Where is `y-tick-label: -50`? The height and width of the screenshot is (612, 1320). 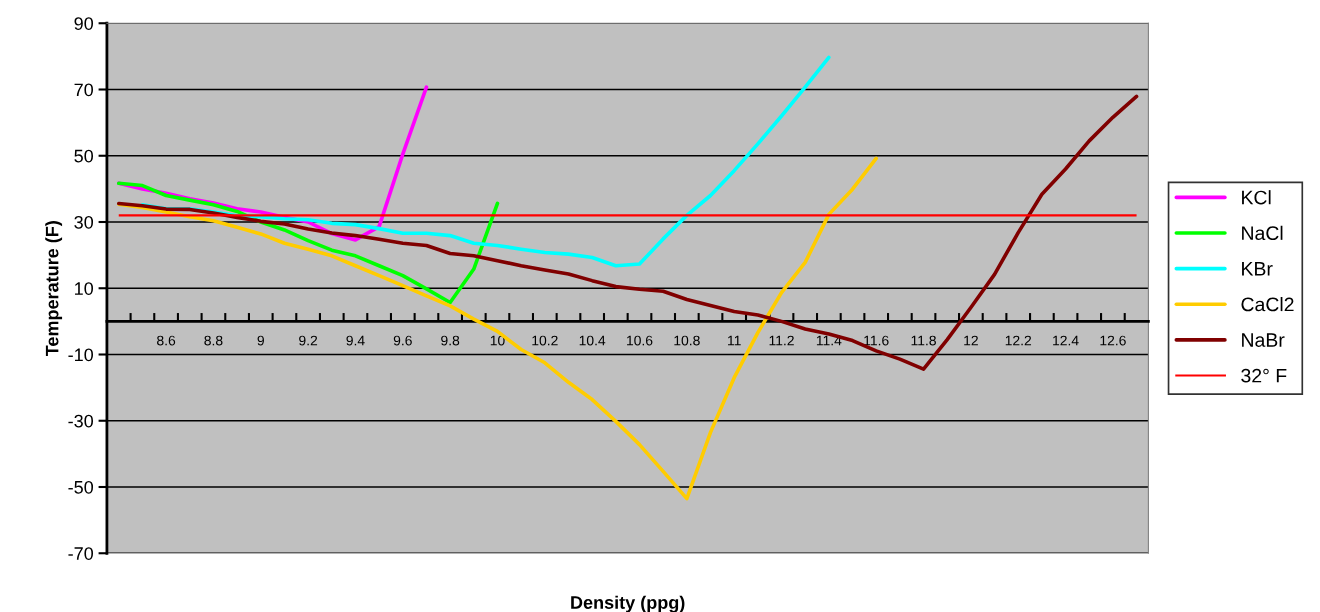
y-tick-label: -50 is located at coordinates (81, 487).